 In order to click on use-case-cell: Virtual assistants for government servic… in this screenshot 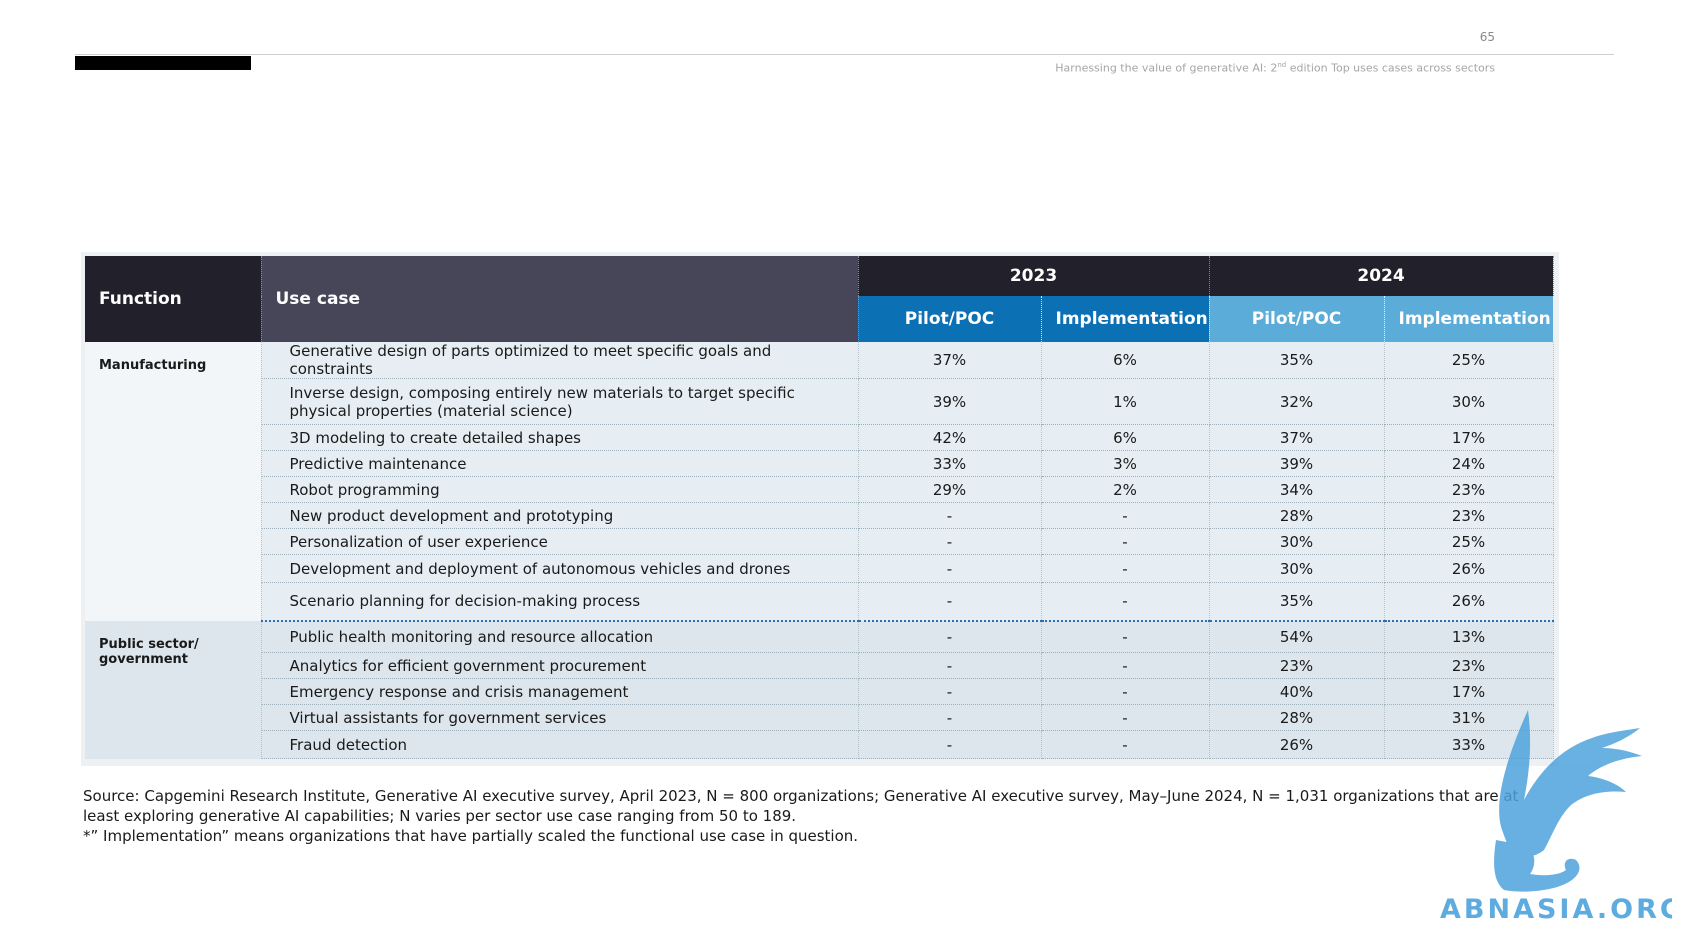, I will do `click(560, 717)`.